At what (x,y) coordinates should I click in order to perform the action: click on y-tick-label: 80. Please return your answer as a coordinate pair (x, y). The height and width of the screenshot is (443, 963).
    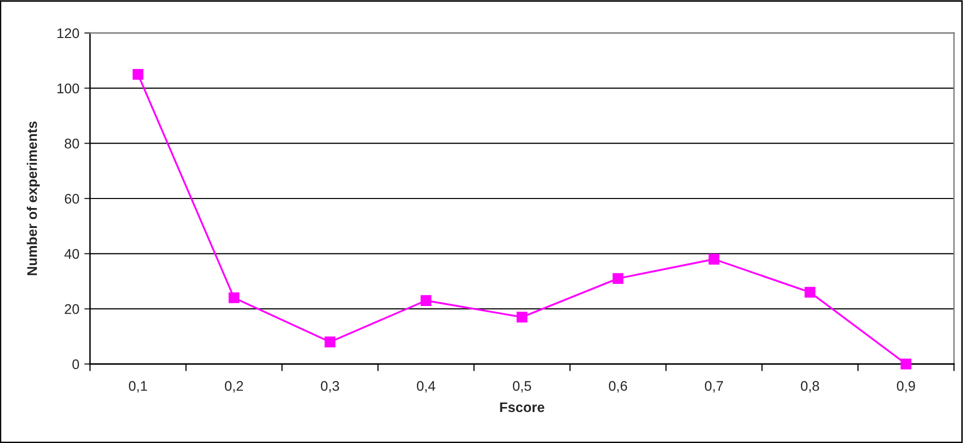
    Looking at the image, I should click on (72, 143).